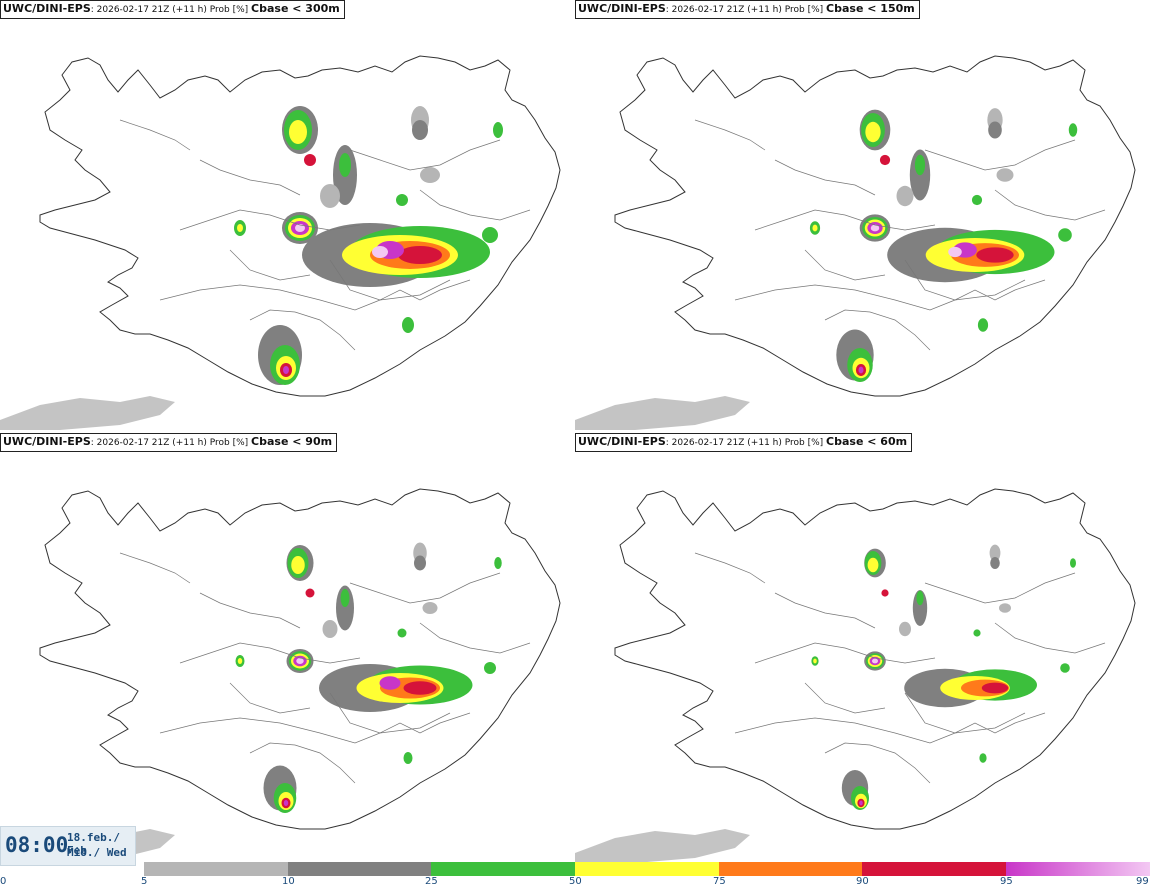 Image resolution: width=1150 pixels, height=891 pixels. I want to click on legend-tick: 99, so click(1142, 881).